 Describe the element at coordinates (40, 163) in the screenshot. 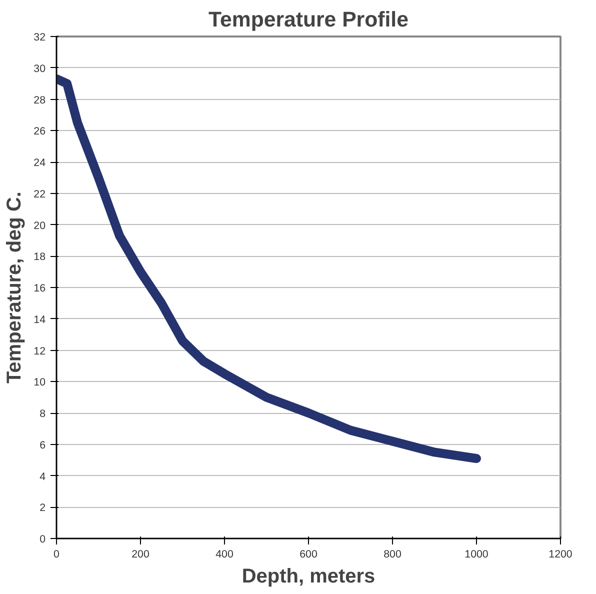

I see `y-tick-label: 24` at that location.